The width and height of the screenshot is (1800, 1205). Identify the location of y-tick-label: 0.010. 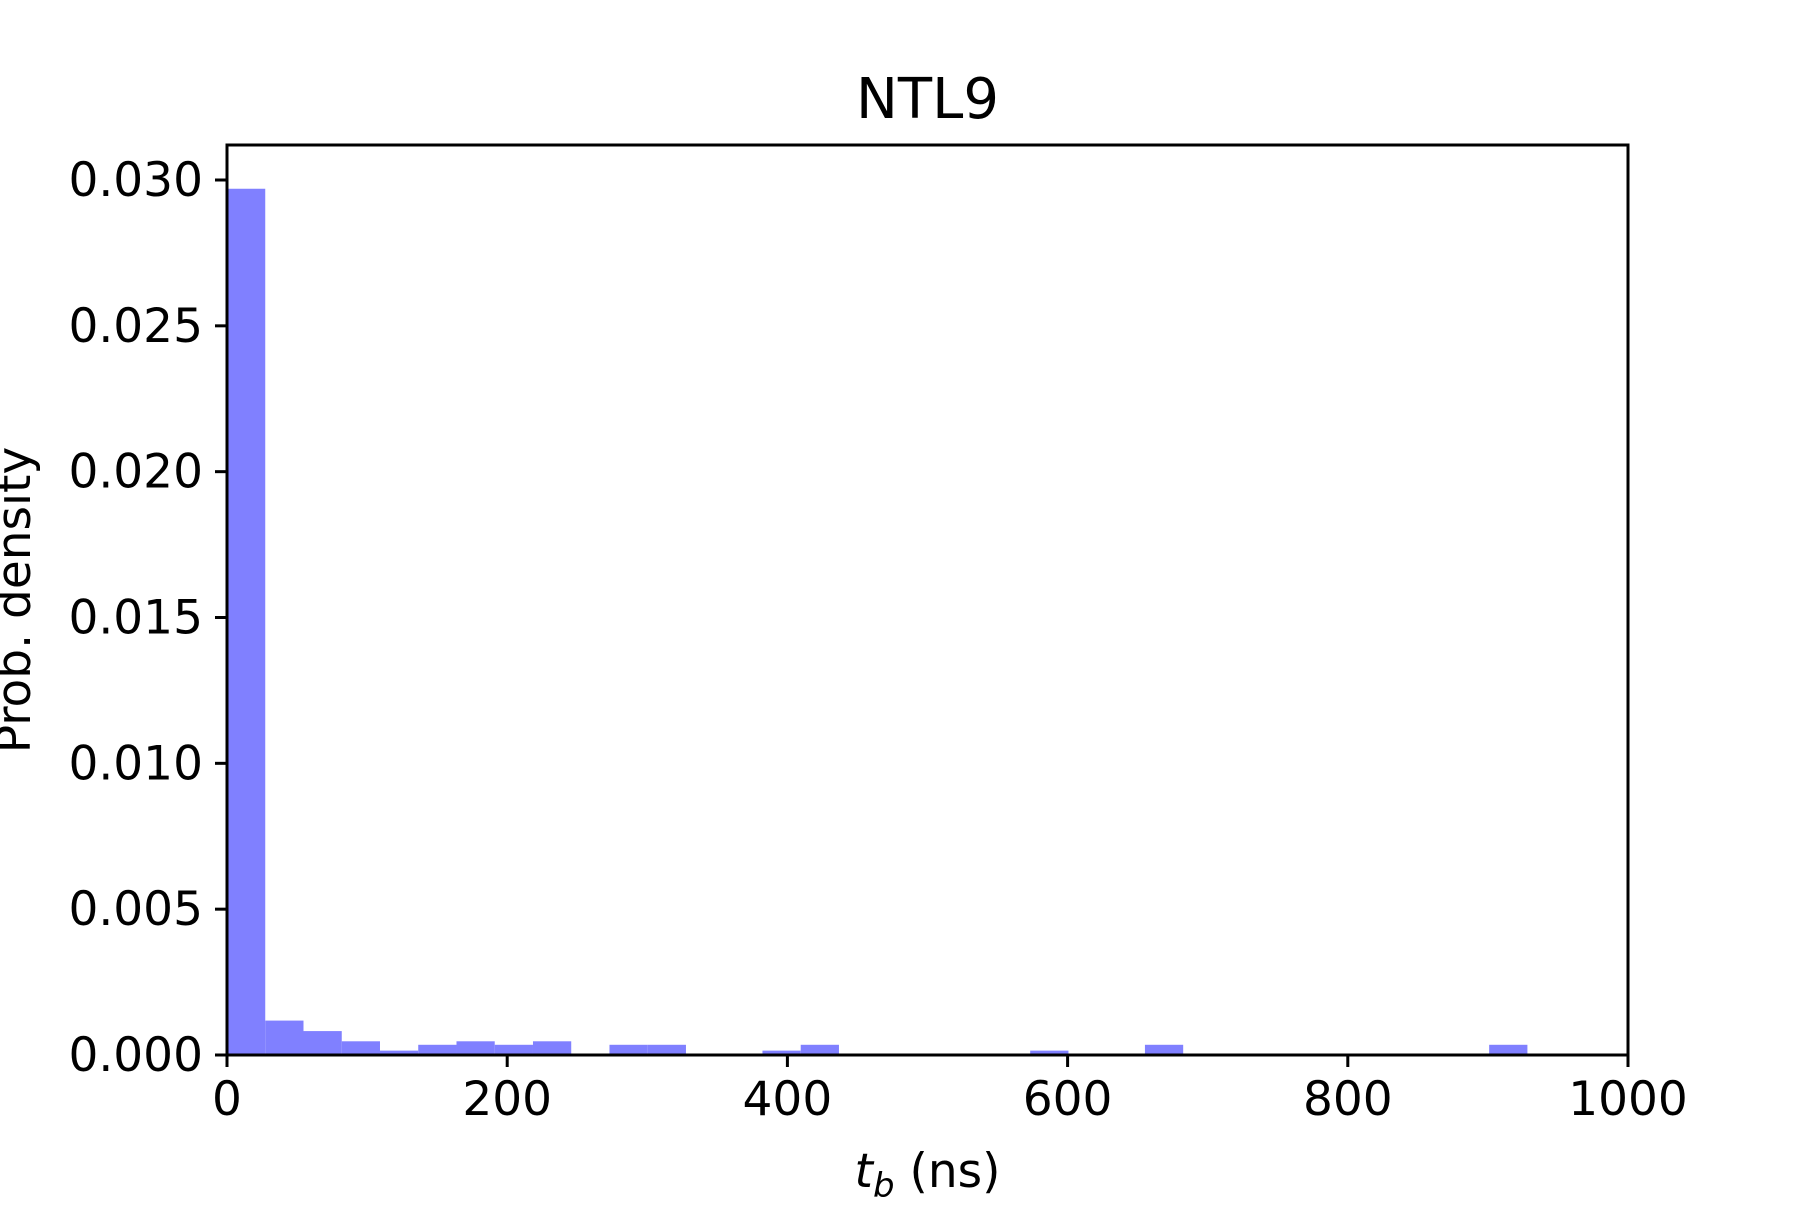
(135, 763).